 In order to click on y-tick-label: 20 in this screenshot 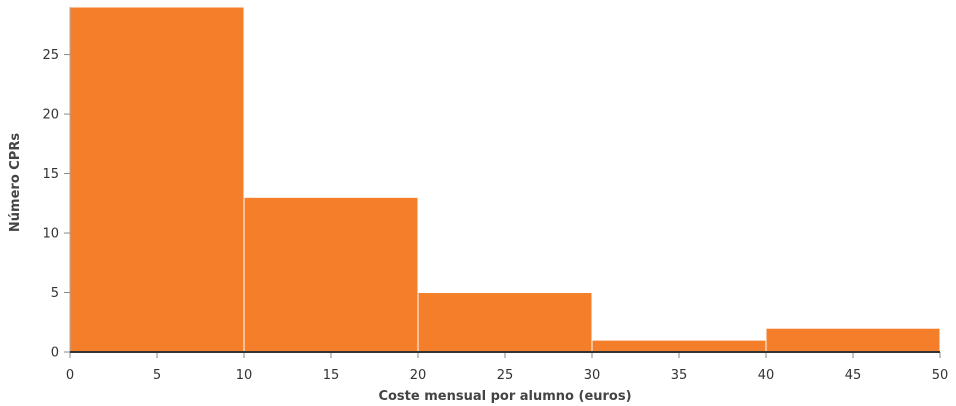, I will do `click(50, 115)`.